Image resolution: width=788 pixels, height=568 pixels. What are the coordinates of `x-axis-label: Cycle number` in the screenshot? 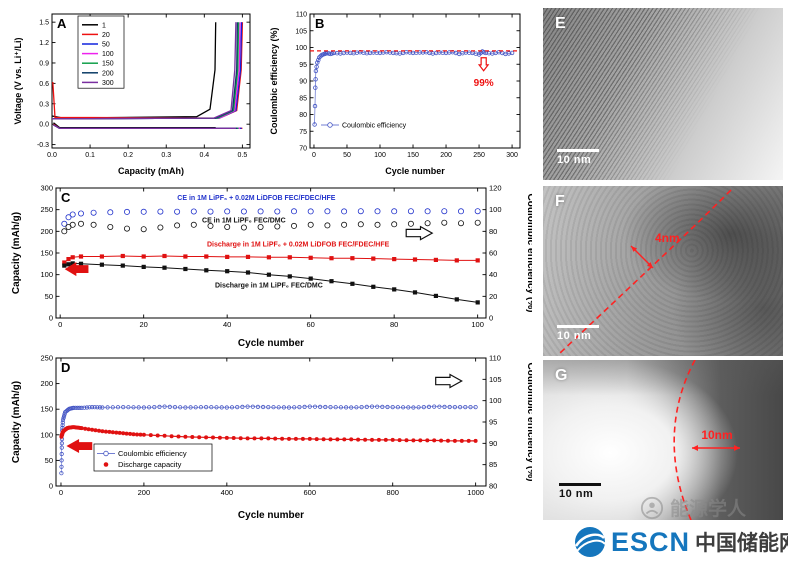 It's located at (271, 343).